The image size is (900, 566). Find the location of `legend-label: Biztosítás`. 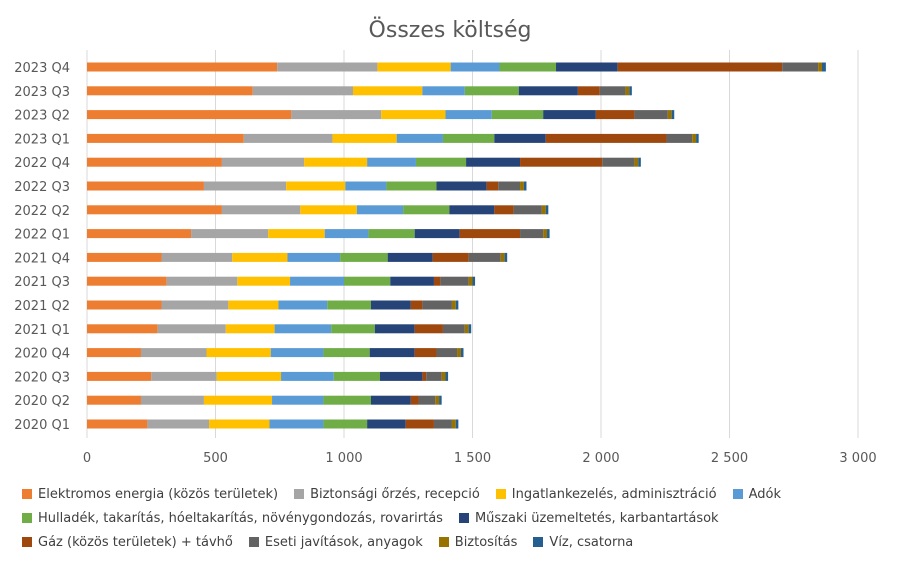

legend-label: Biztosítás is located at coordinates (486, 542).